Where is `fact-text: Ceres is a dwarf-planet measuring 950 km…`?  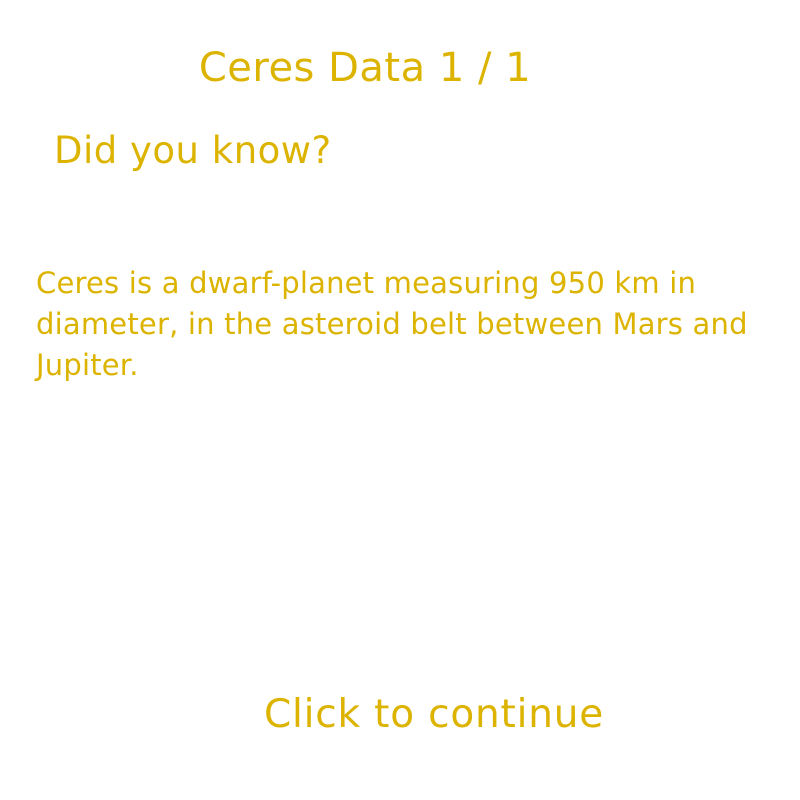
fact-text: Ceres is a dwarf-planet measuring 950 km… is located at coordinates (392, 324).